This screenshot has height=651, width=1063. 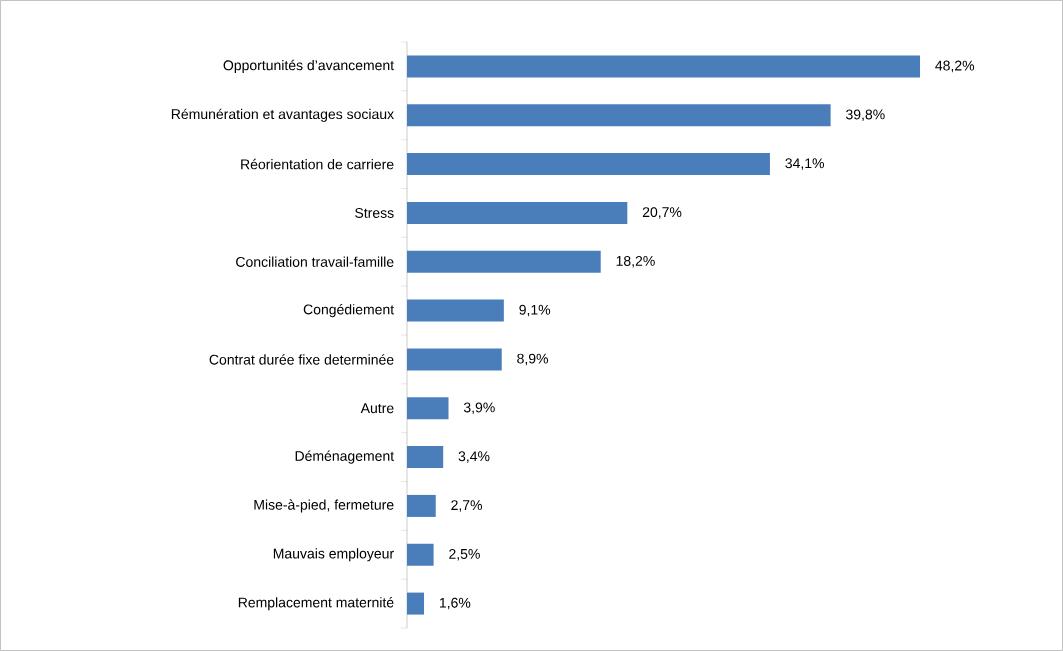 What do you see at coordinates (479, 408) in the screenshot?
I see `data-label: 3,9%` at bounding box center [479, 408].